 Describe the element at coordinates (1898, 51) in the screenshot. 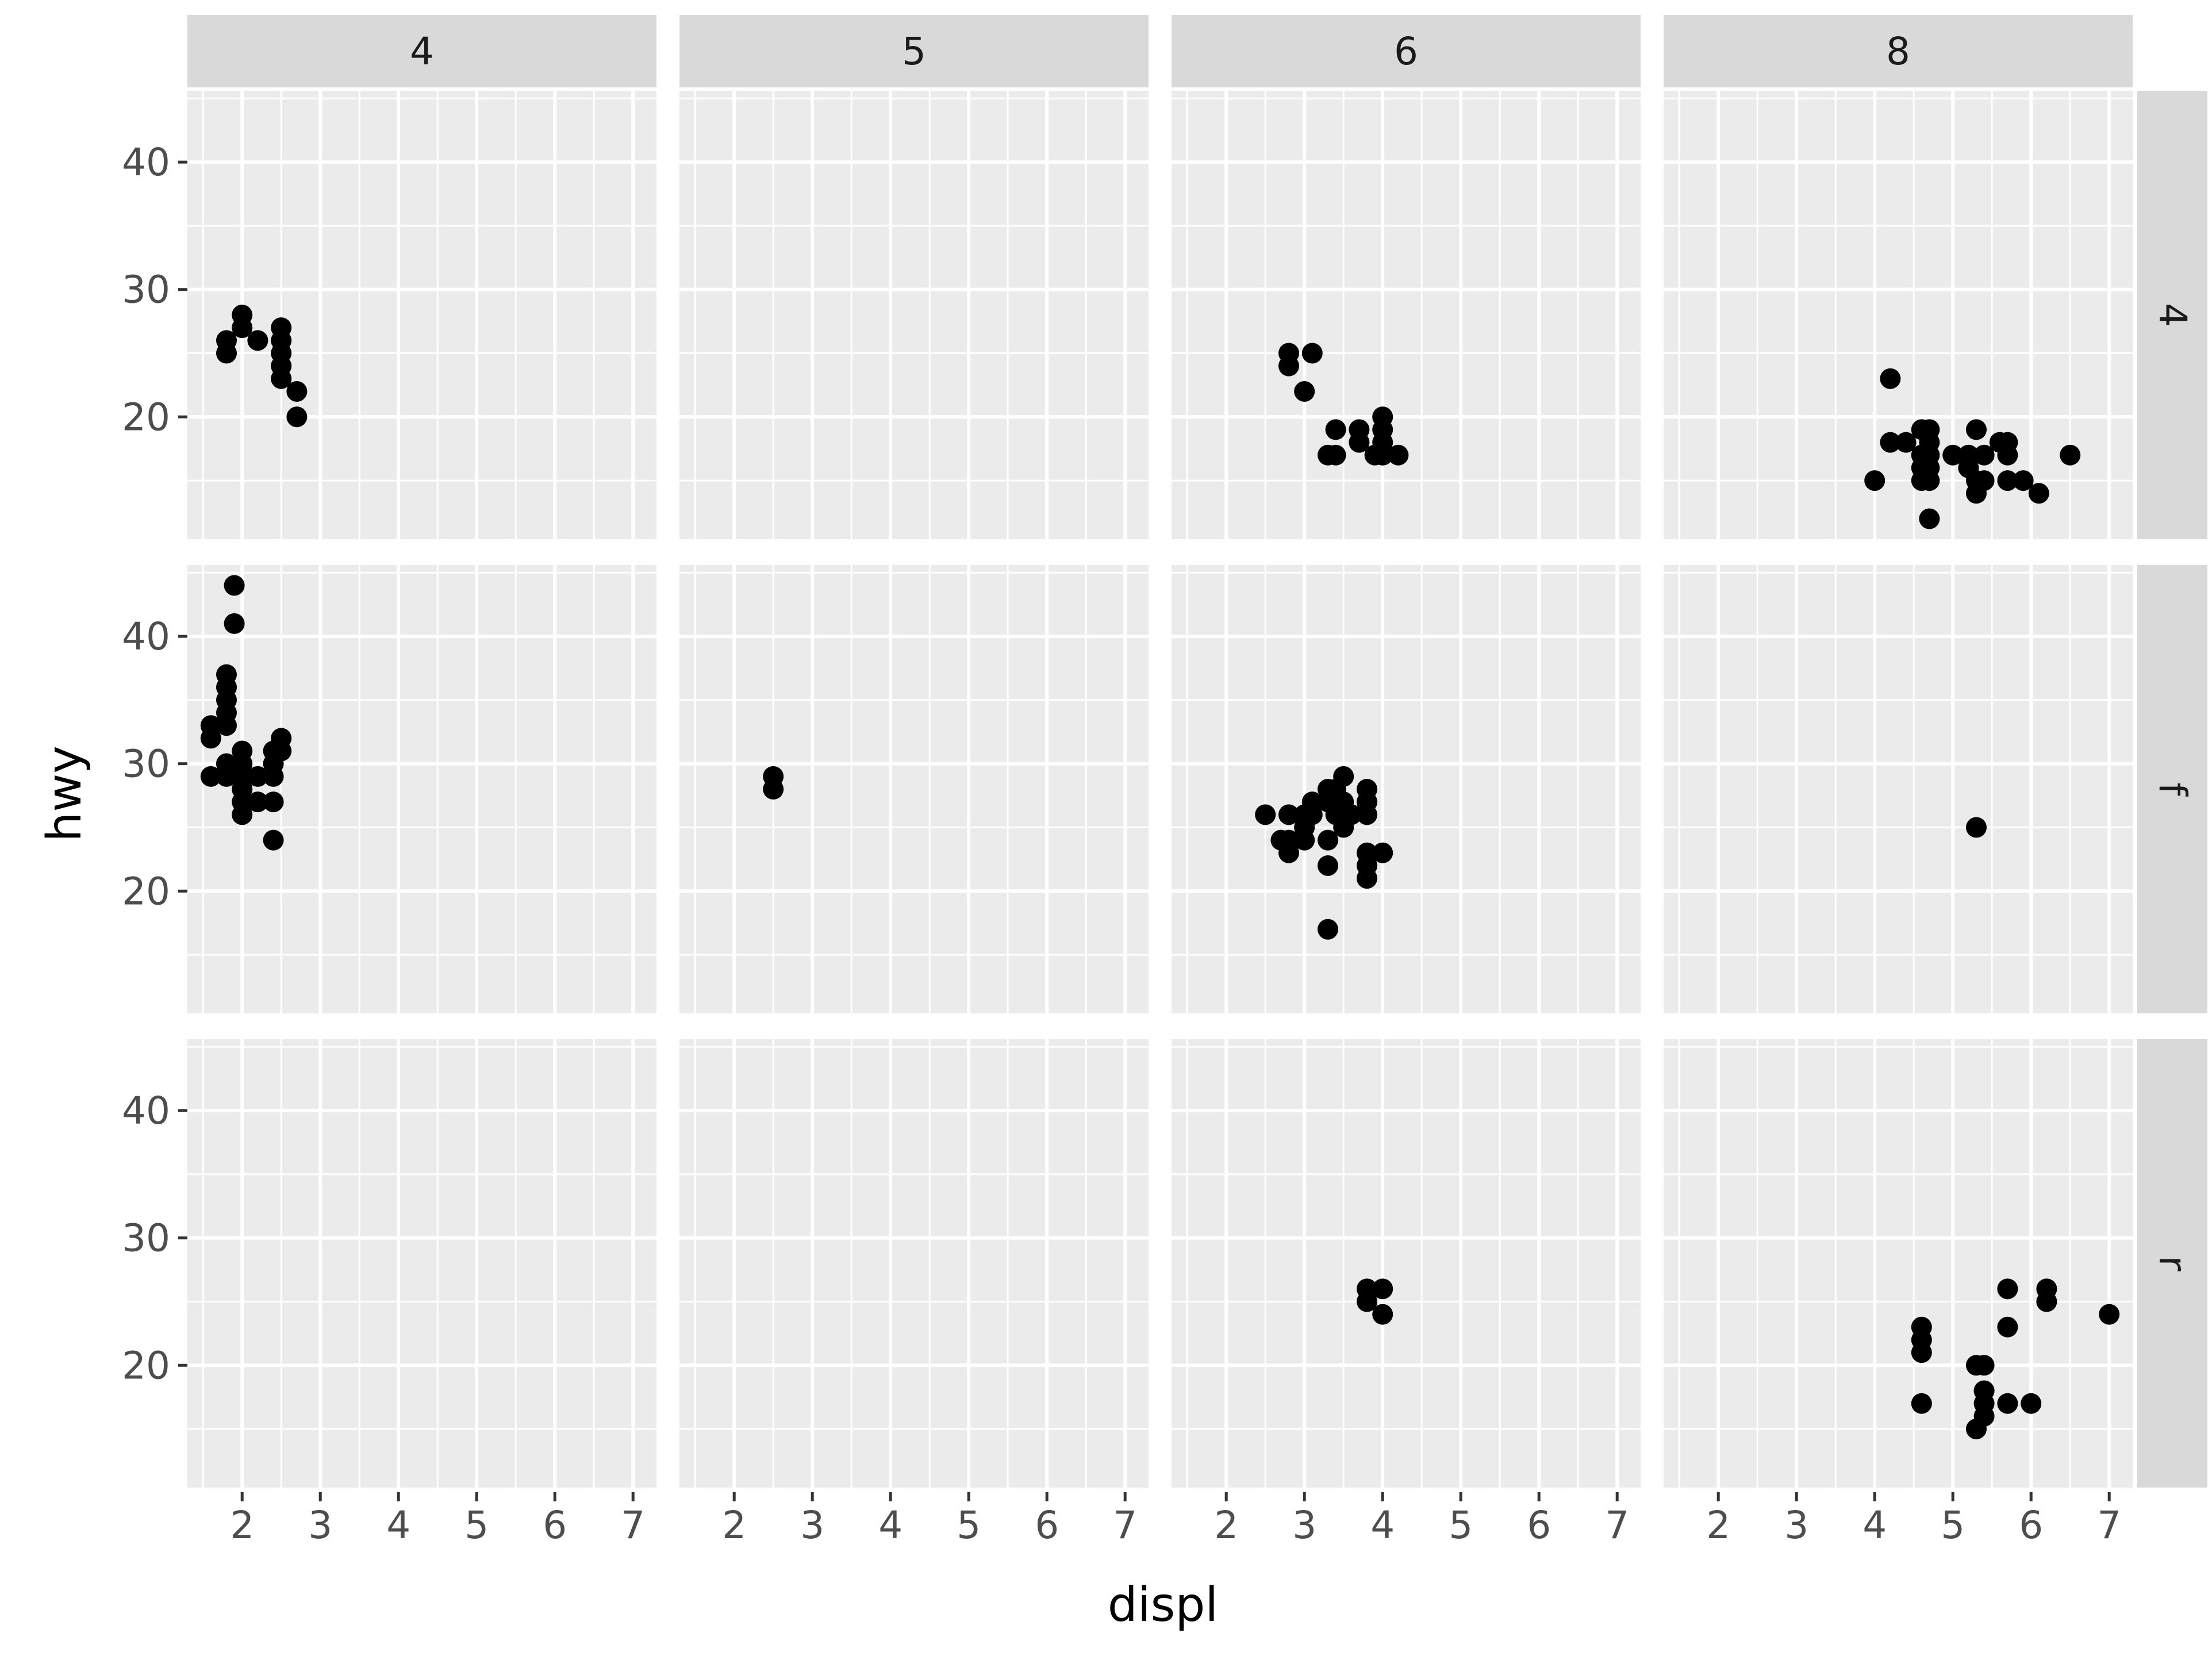

I see `column-strip-label: 8` at that location.